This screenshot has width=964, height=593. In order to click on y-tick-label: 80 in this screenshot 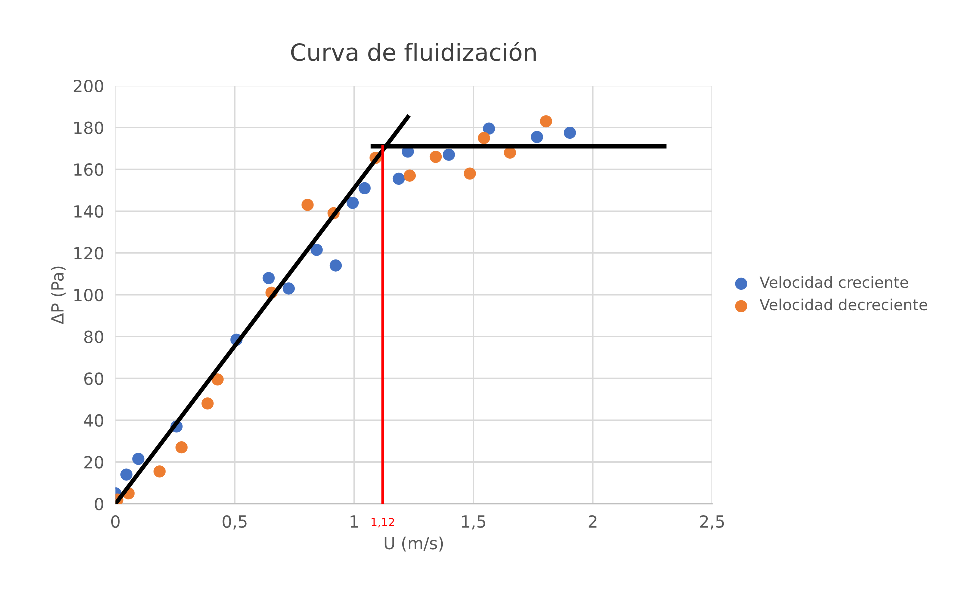, I will do `click(94, 337)`.